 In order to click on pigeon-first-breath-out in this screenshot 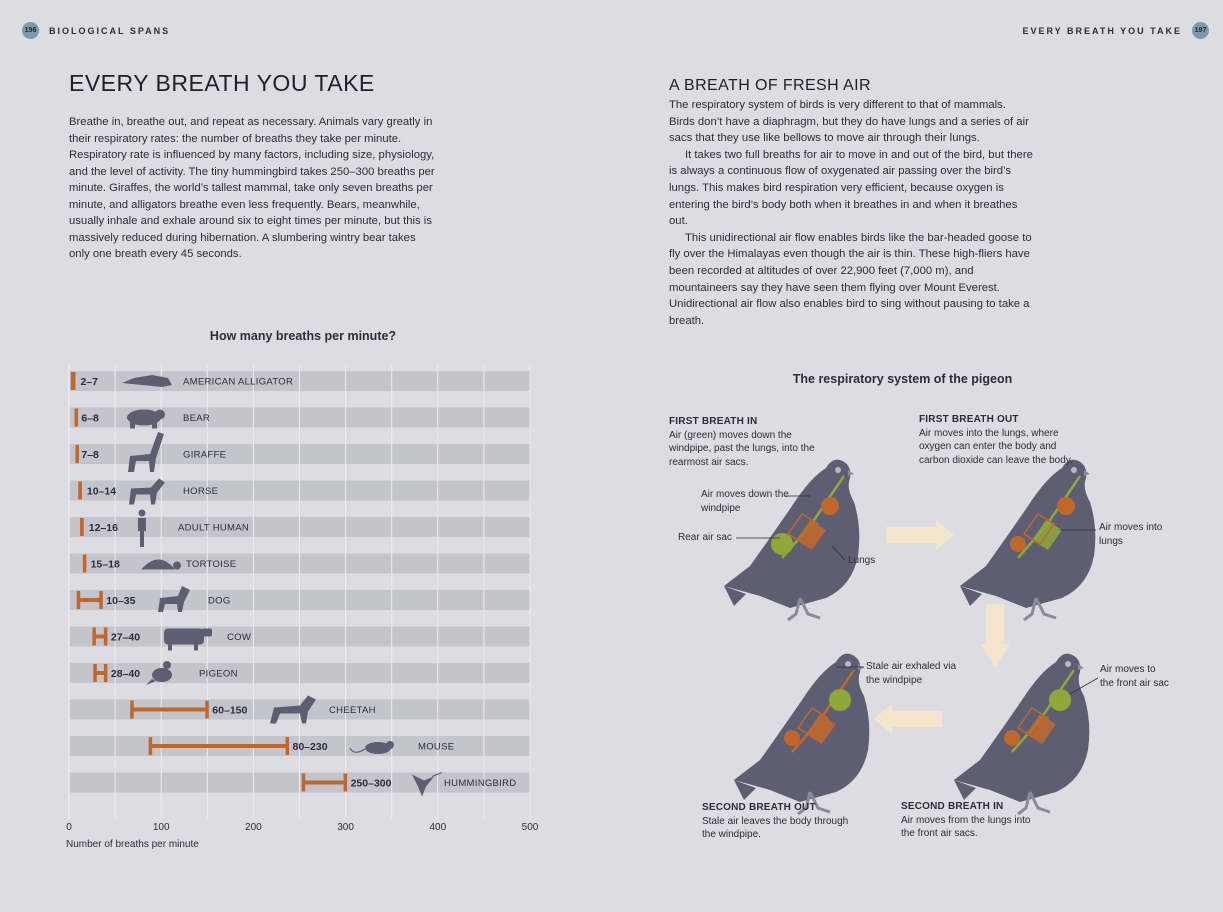, I will do `click(1028, 540)`.